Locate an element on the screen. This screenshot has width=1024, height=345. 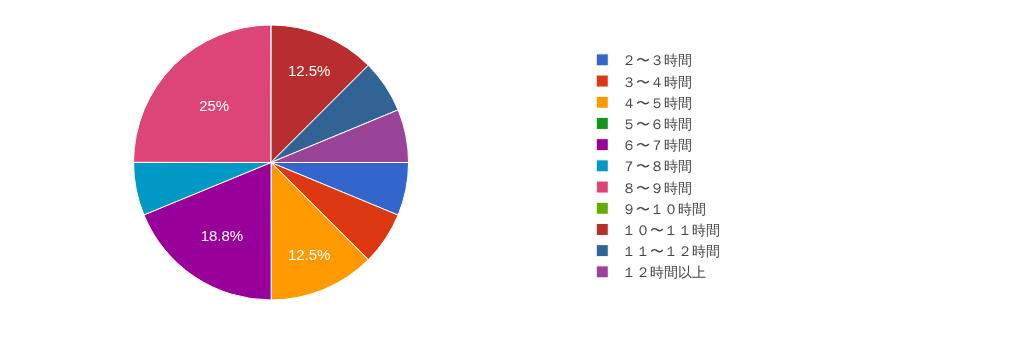
legend-label: ７〜８時間 is located at coordinates (657, 166).